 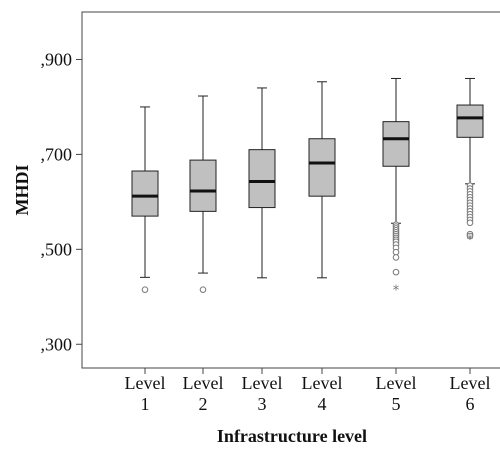 What do you see at coordinates (322, 404) in the screenshot?
I see `x-tick-label: 4` at bounding box center [322, 404].